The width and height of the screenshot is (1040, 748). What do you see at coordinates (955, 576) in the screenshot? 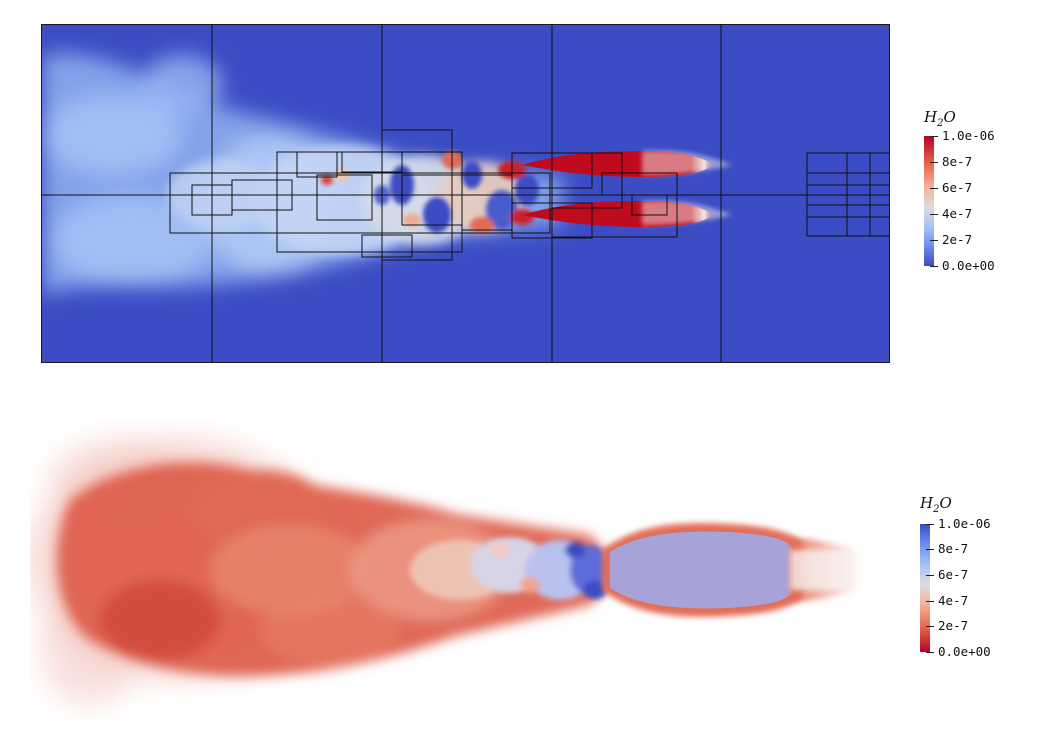
I see `color-legend-bottom: H2O 1.0e-06 8e-7 6e-7 4e-7 2e-7 0.0e+00` at bounding box center [955, 576].